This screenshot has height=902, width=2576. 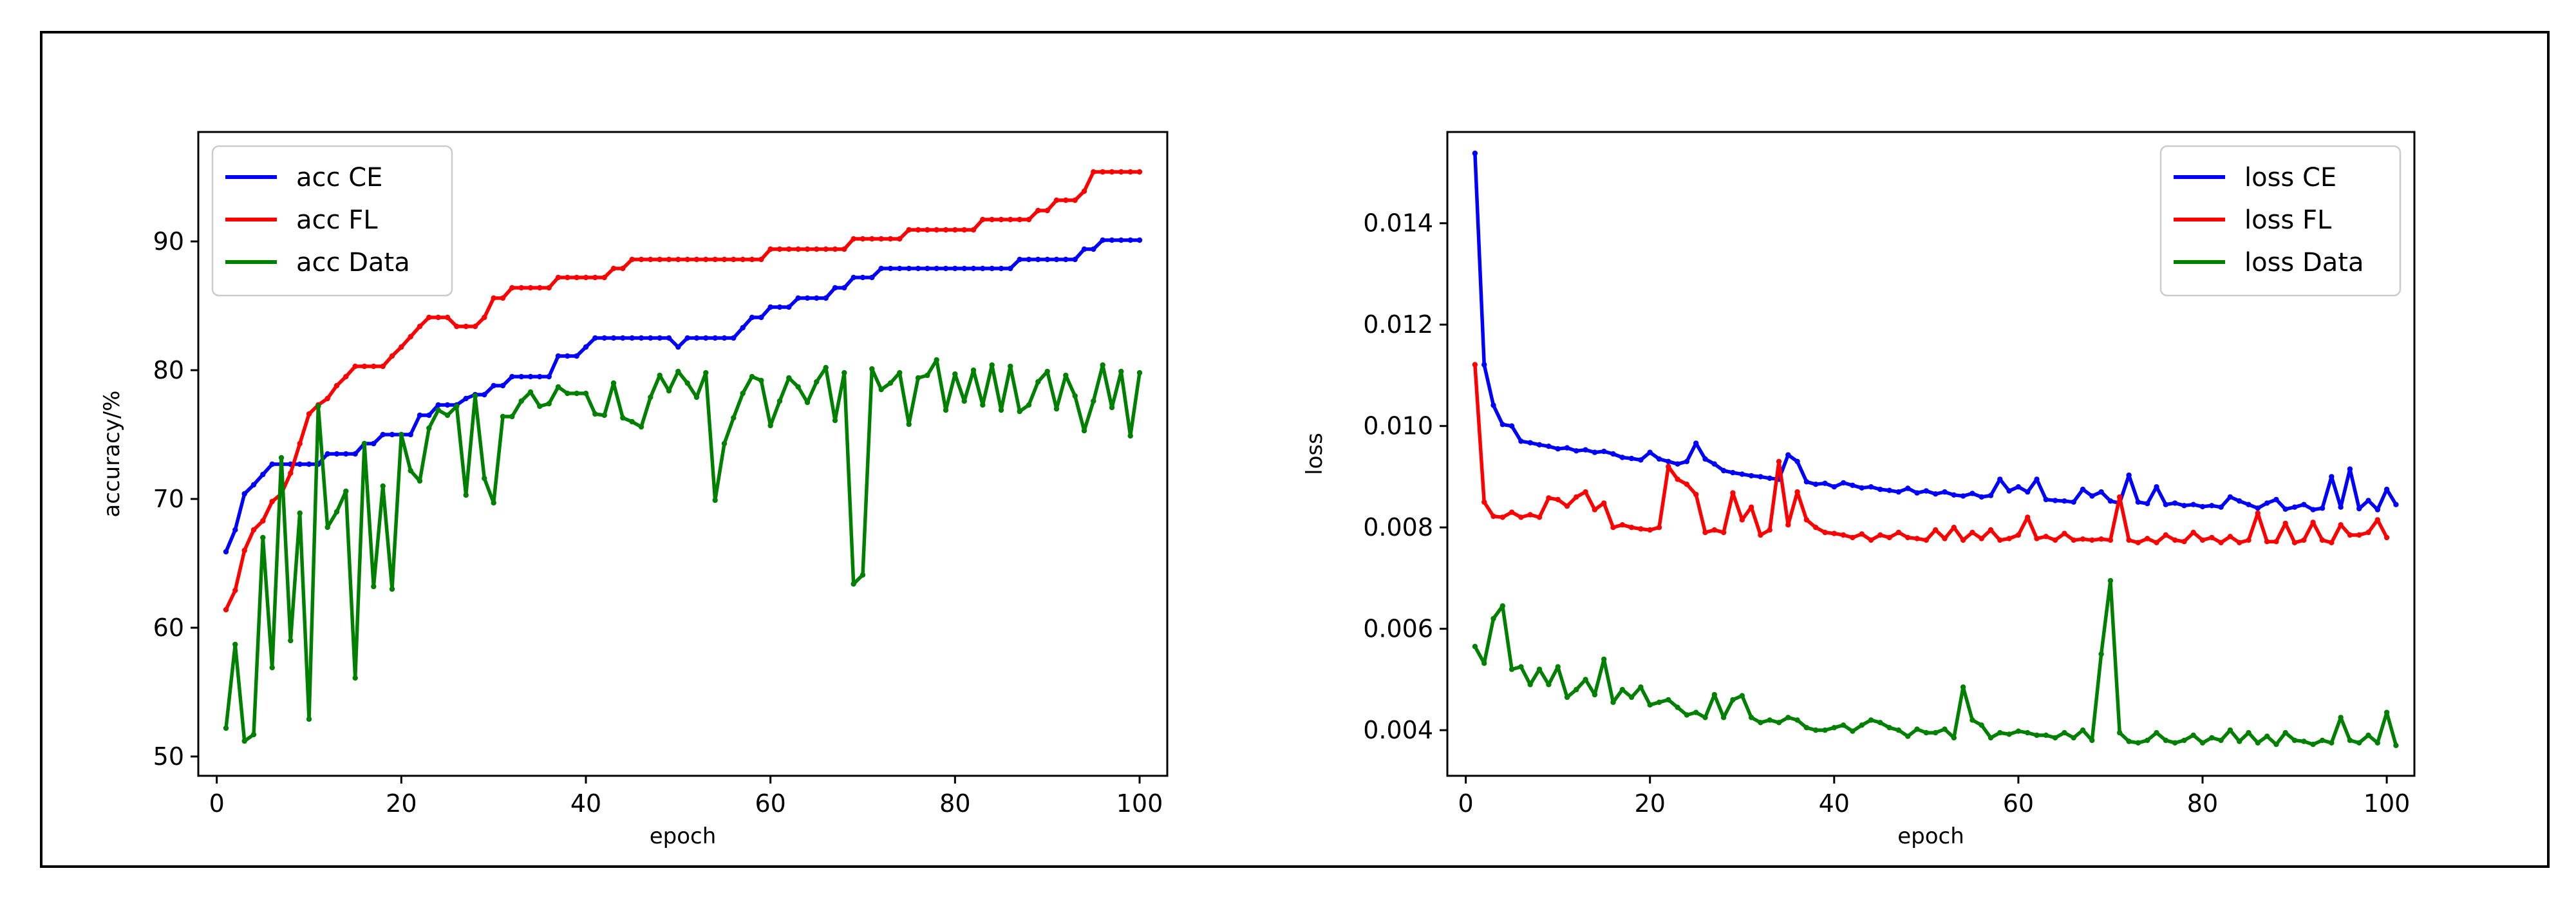 What do you see at coordinates (332, 221) in the screenshot?
I see `accuracy-legend-box` at bounding box center [332, 221].